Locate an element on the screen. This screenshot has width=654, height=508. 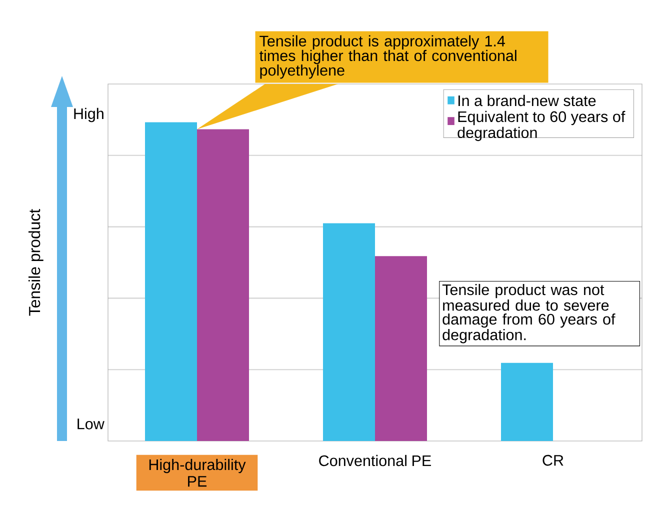
text: High is located at coordinates (89, 115).